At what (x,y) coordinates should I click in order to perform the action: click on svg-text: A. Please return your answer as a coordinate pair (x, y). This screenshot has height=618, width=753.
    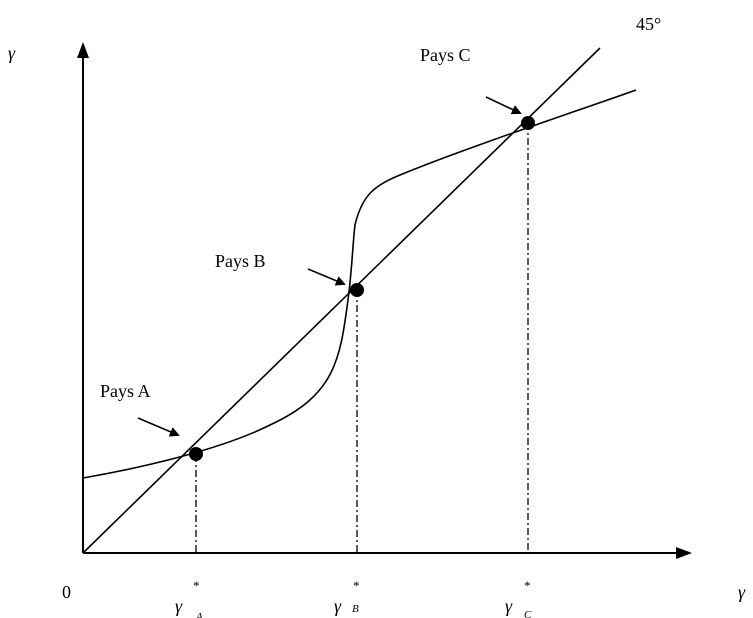
    Looking at the image, I should click on (199, 614).